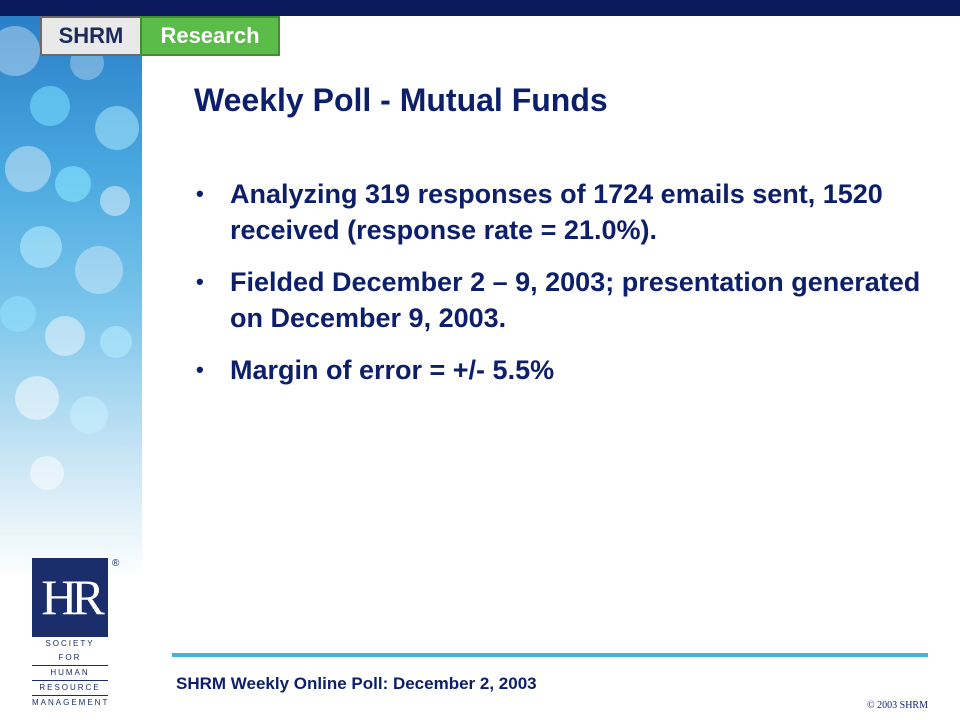 Image resolution: width=960 pixels, height=720 pixels. I want to click on top-bar, so click(480, 8).